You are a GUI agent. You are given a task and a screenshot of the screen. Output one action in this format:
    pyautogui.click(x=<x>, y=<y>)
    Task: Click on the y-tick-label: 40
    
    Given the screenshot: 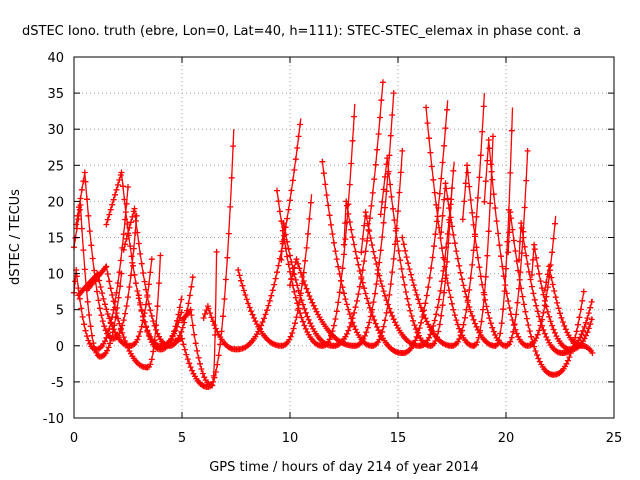 What is the action you would take?
    pyautogui.click(x=55, y=58)
    